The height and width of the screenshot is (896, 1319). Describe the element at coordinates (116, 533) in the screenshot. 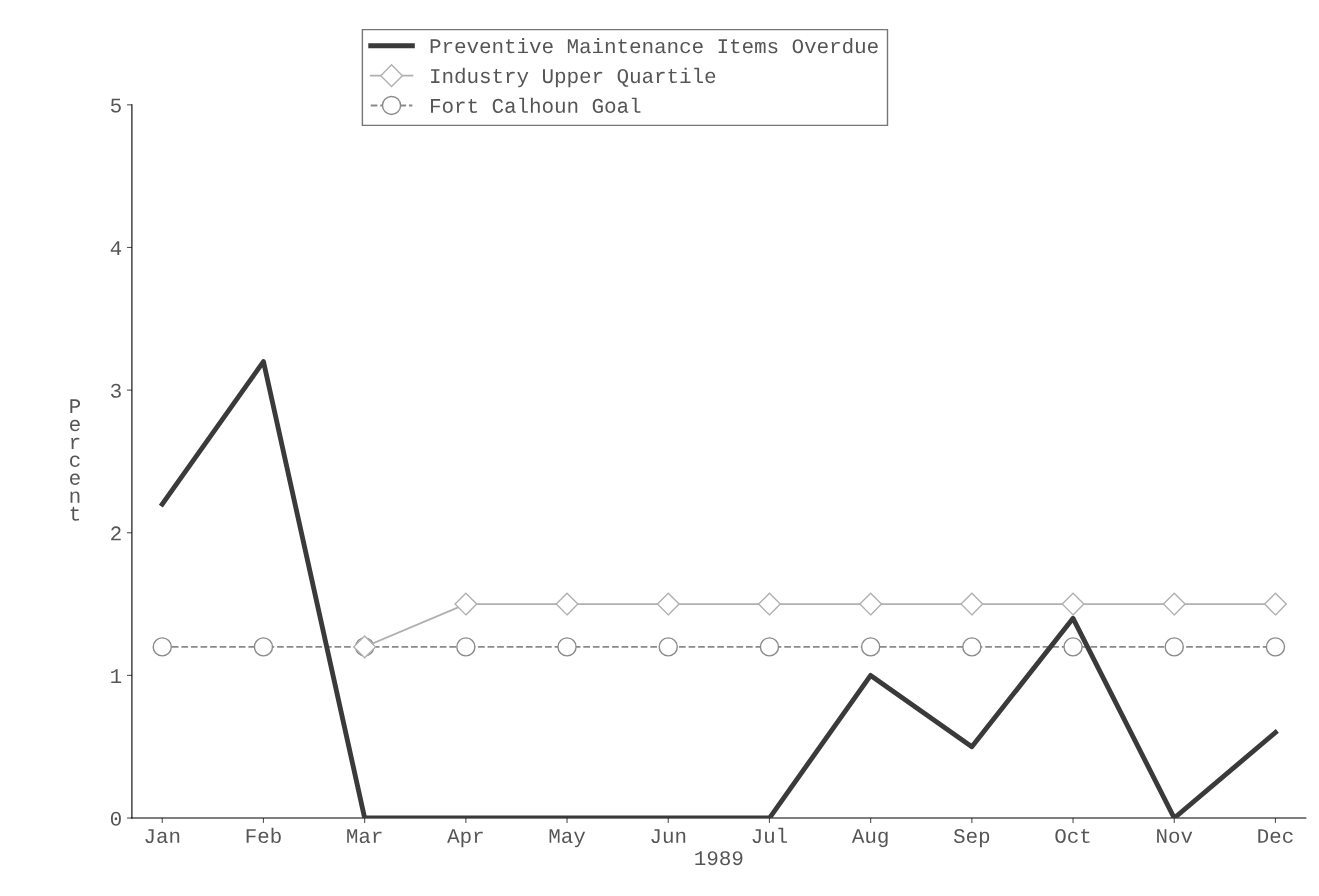

I see `y-tick-label: 2` at that location.